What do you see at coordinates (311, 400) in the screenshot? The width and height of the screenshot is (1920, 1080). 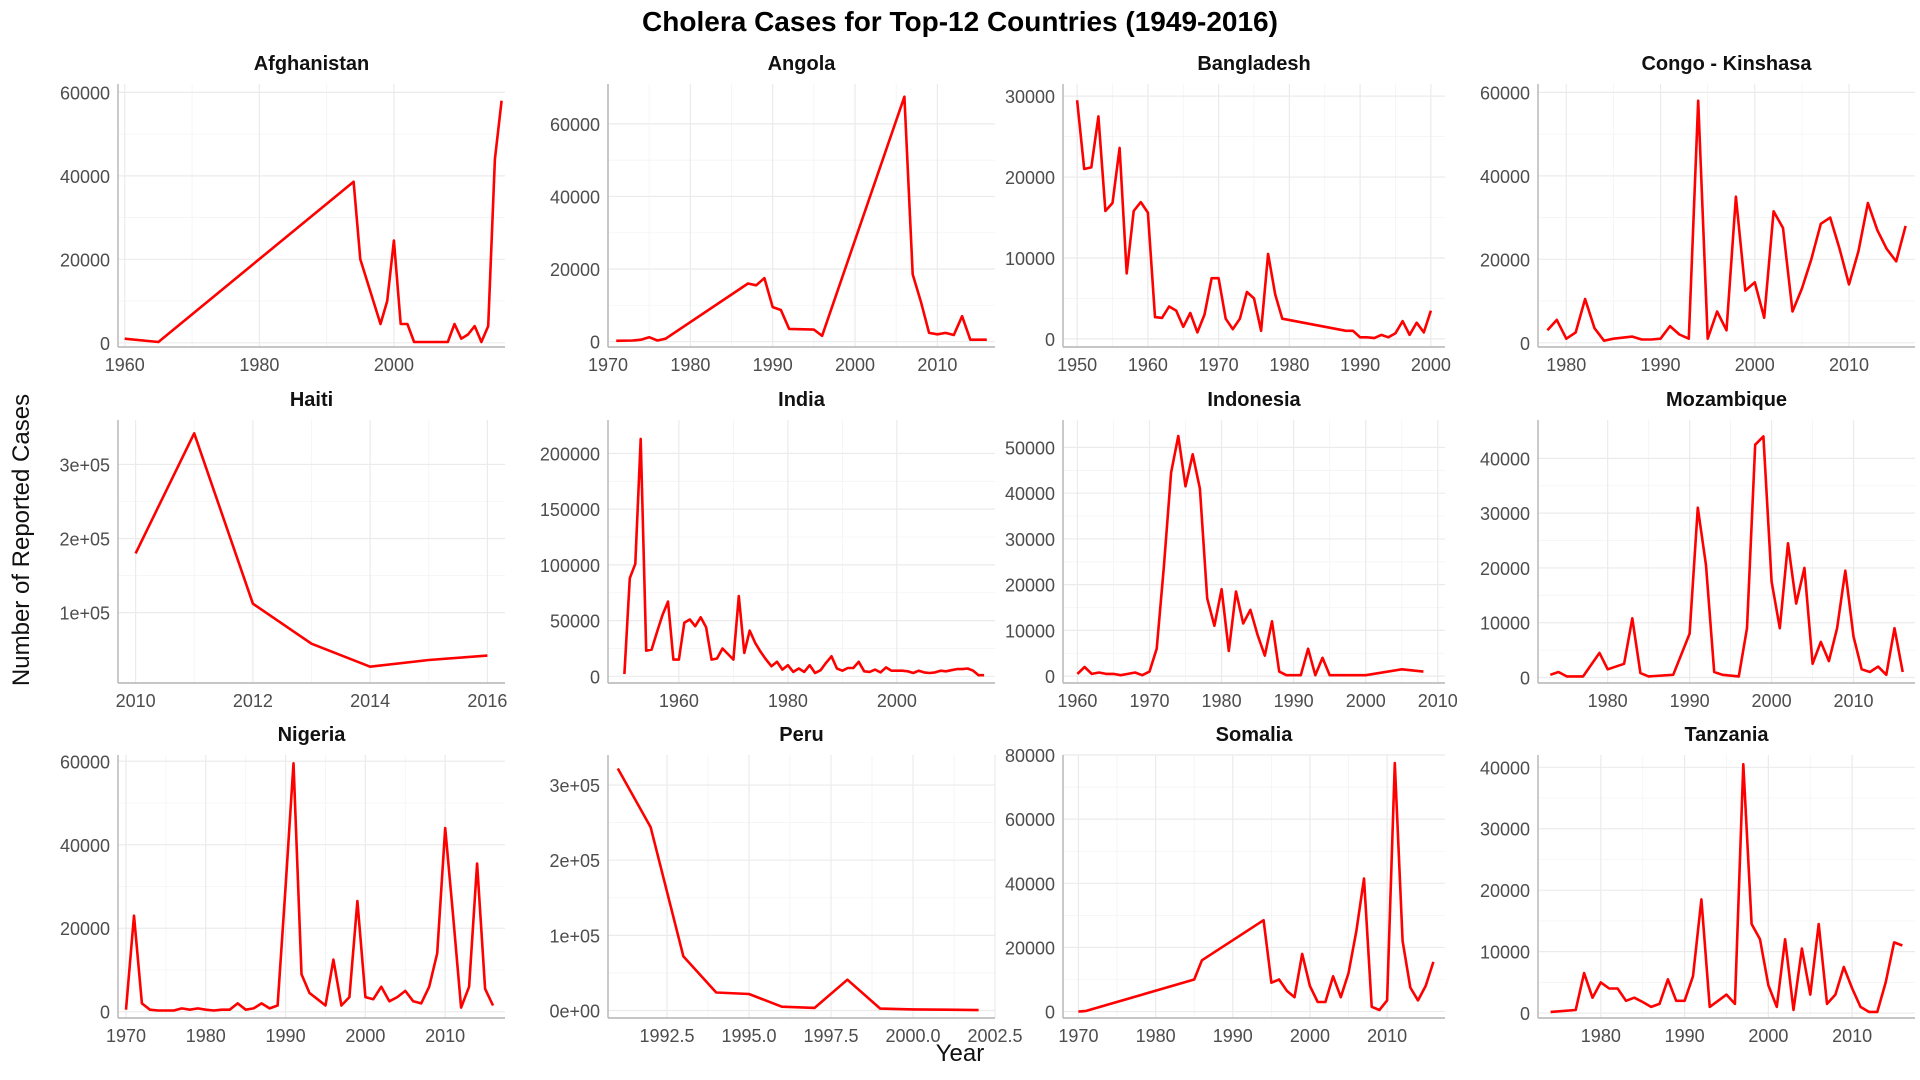 I see `panel-title: Haiti` at bounding box center [311, 400].